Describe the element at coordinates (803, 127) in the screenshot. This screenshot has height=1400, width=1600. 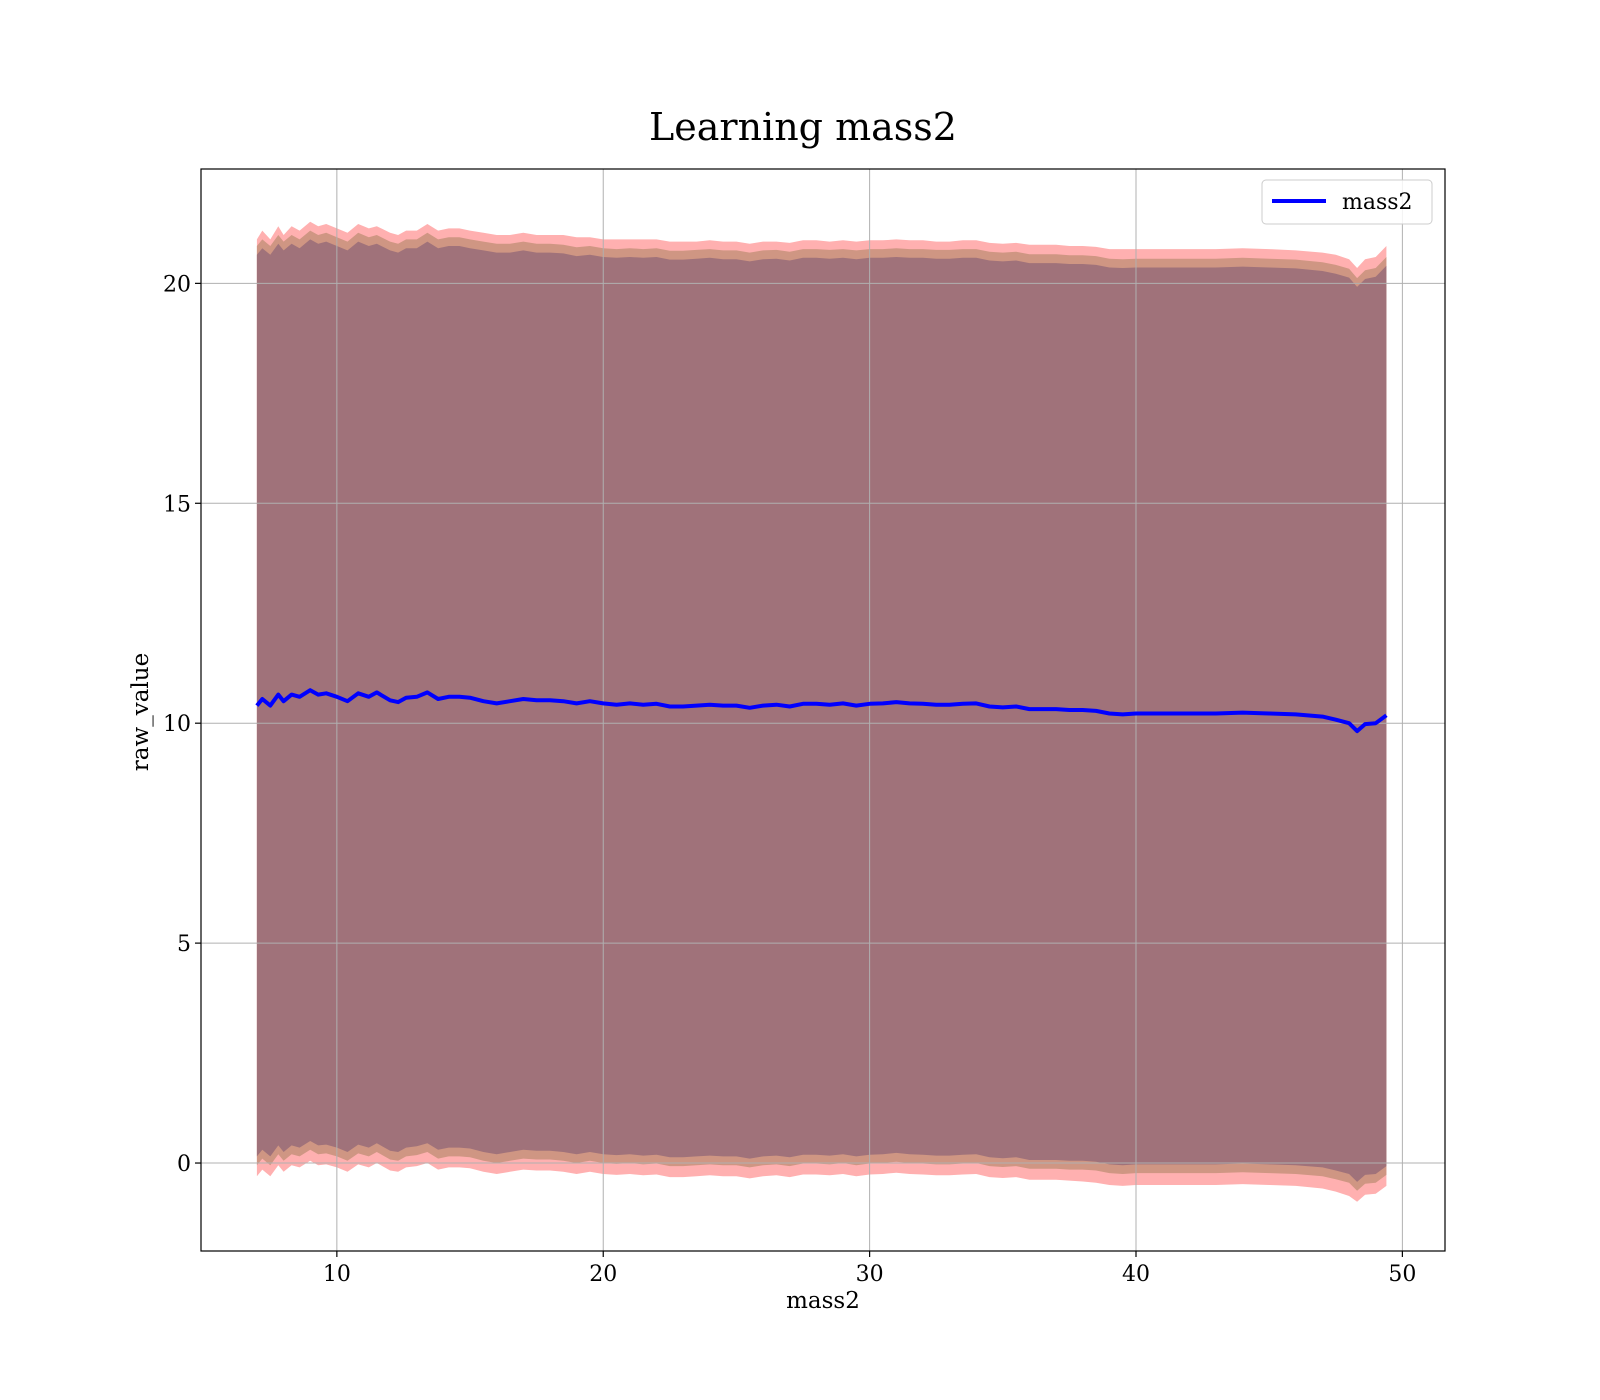
I see `chart-title: Learning mass2` at that location.